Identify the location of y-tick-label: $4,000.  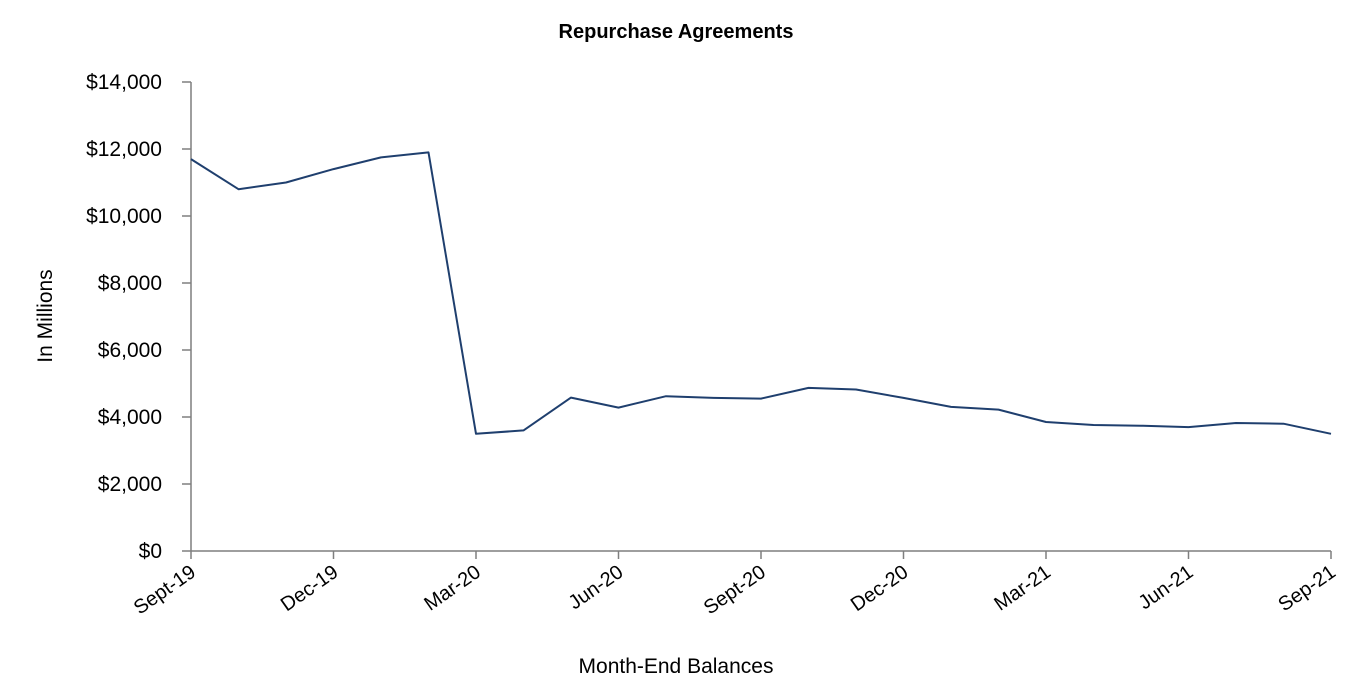
(130, 417).